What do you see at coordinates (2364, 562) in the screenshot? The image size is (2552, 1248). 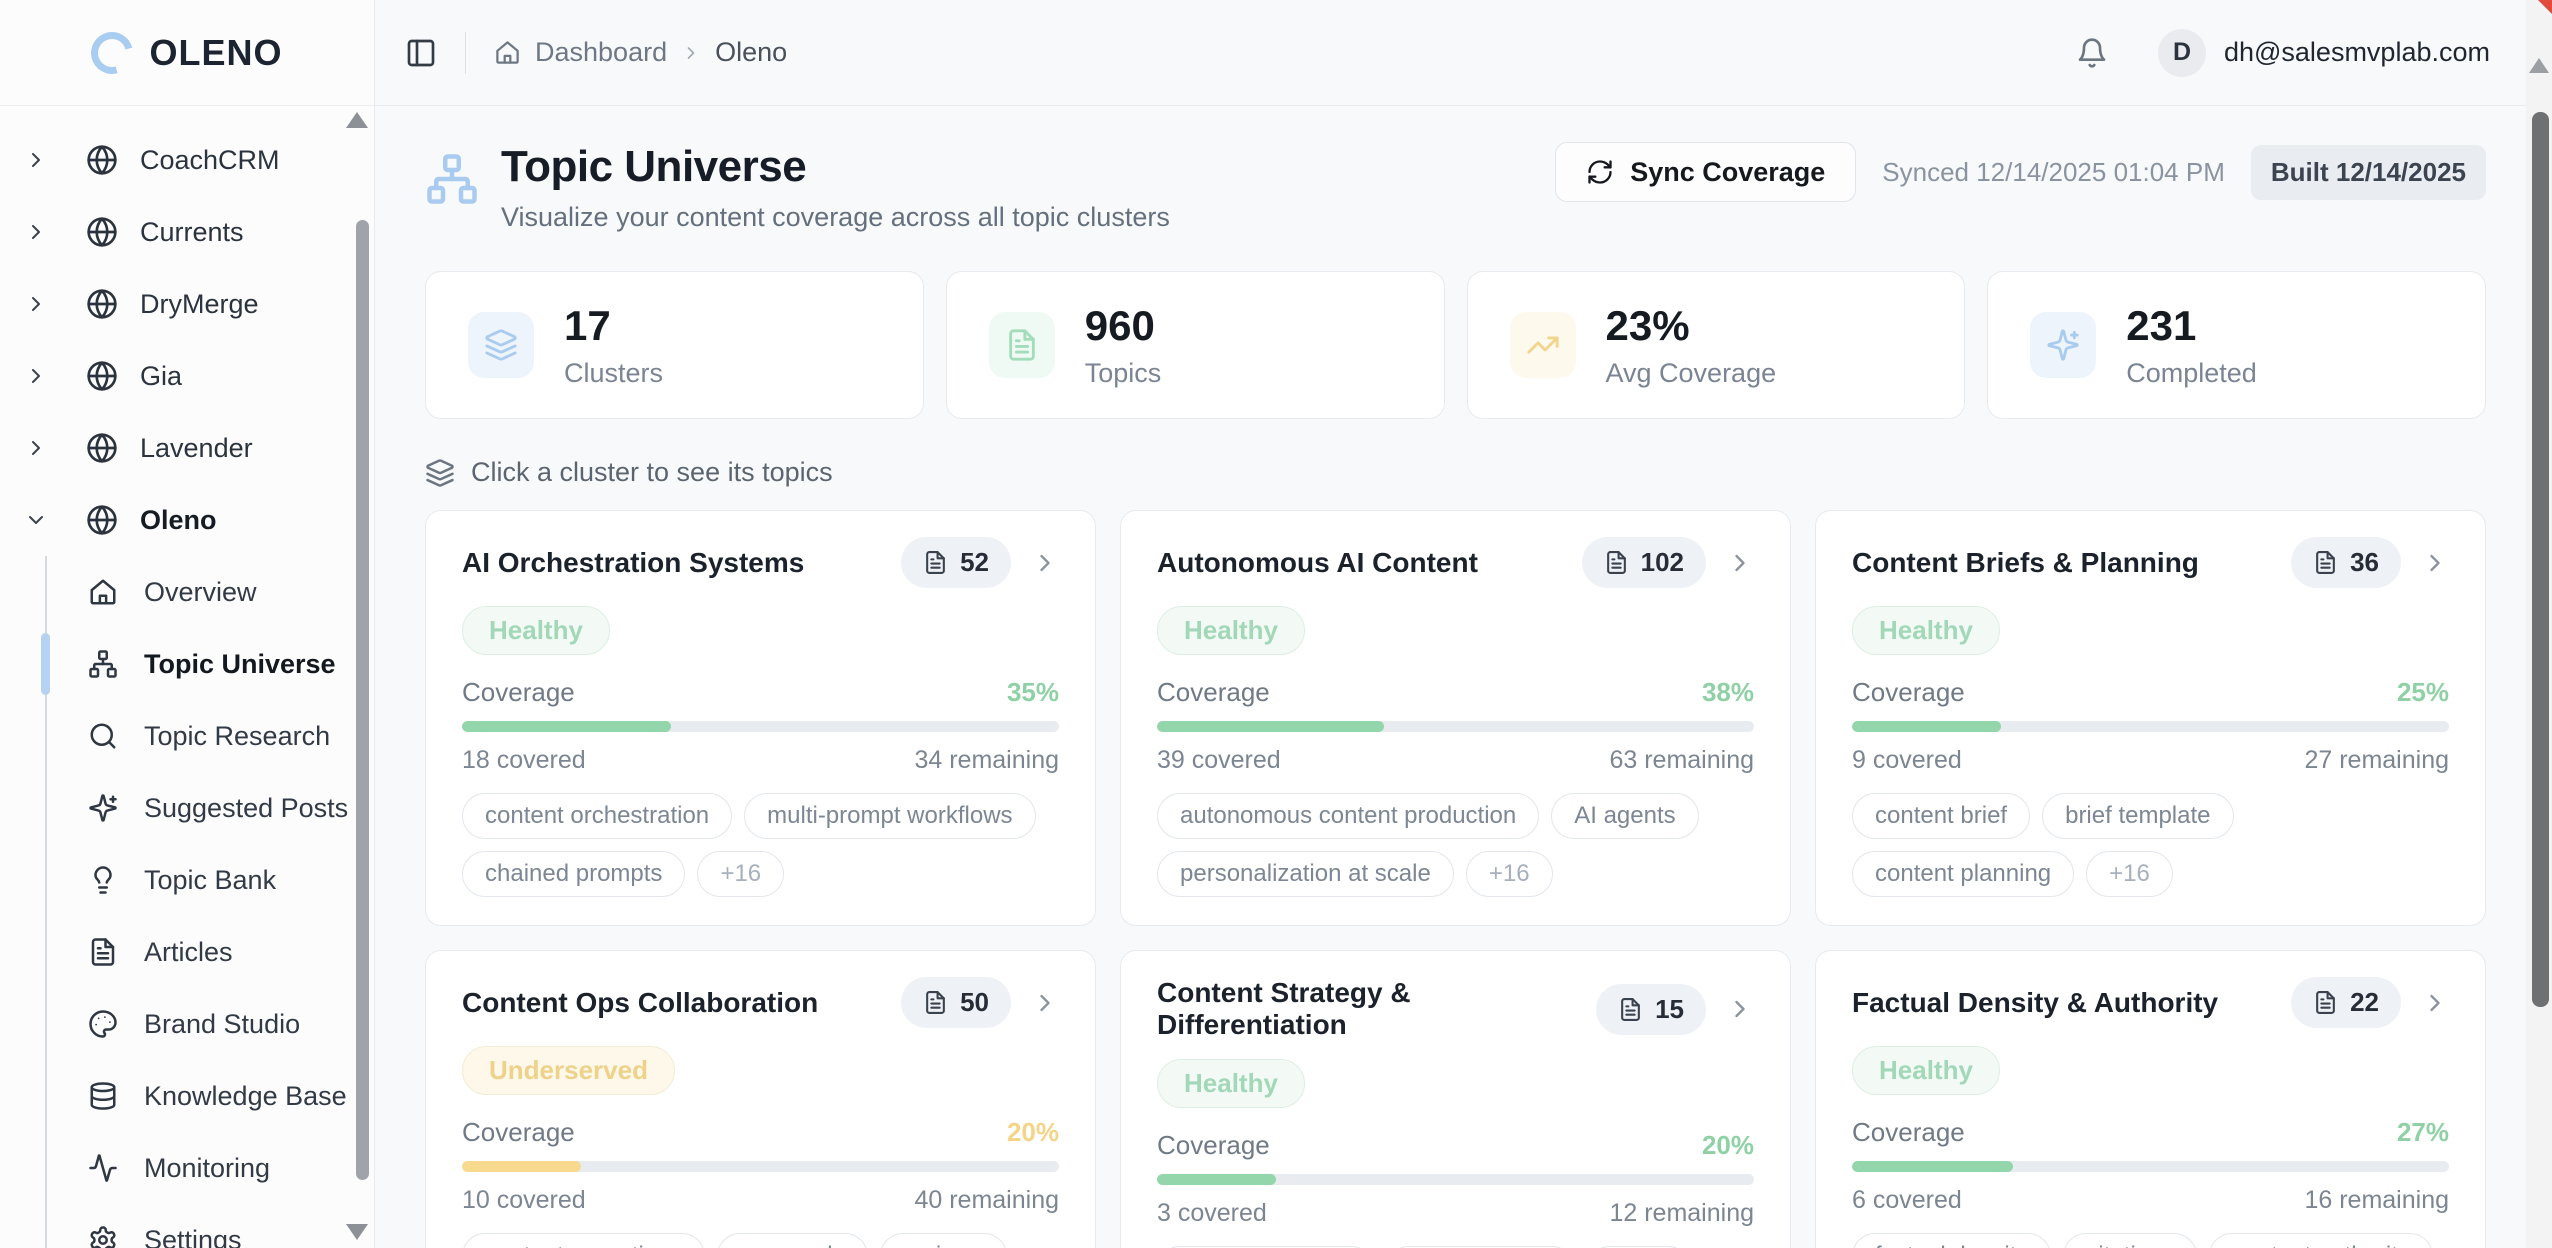 I see `doc-count: 36` at bounding box center [2364, 562].